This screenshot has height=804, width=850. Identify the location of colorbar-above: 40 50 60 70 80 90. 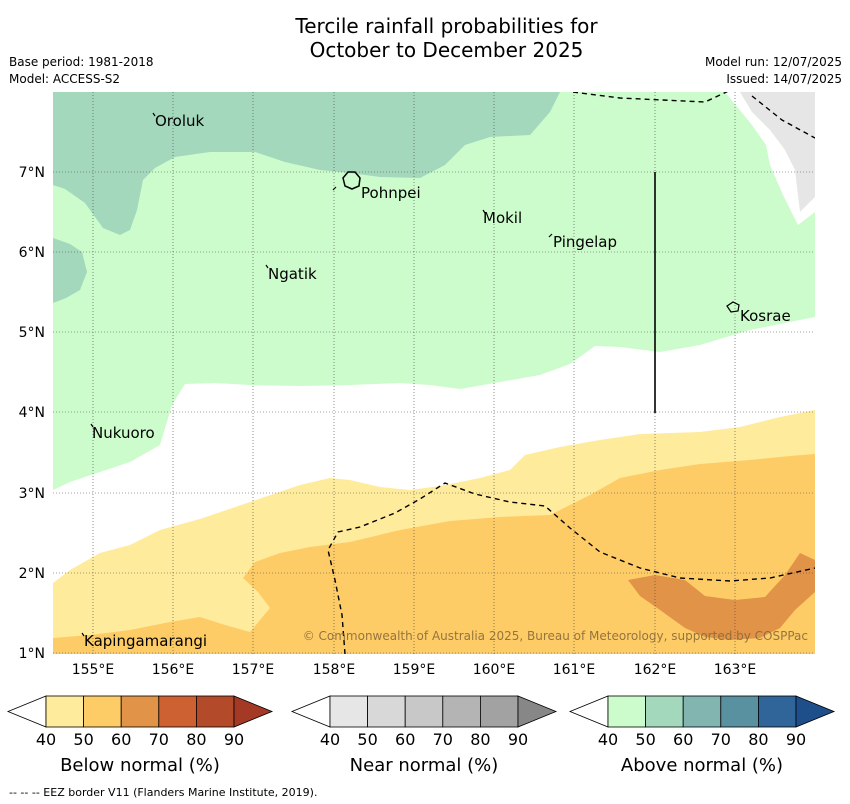
(702, 722).